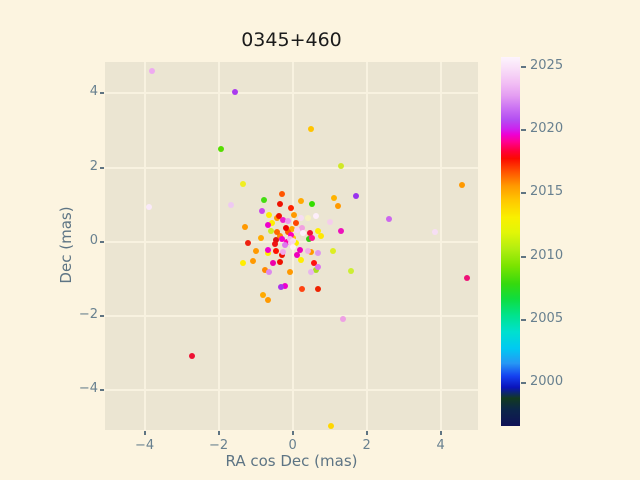 The width and height of the screenshot is (640, 480). I want to click on colorbar-tick-label: 2010, so click(547, 255).